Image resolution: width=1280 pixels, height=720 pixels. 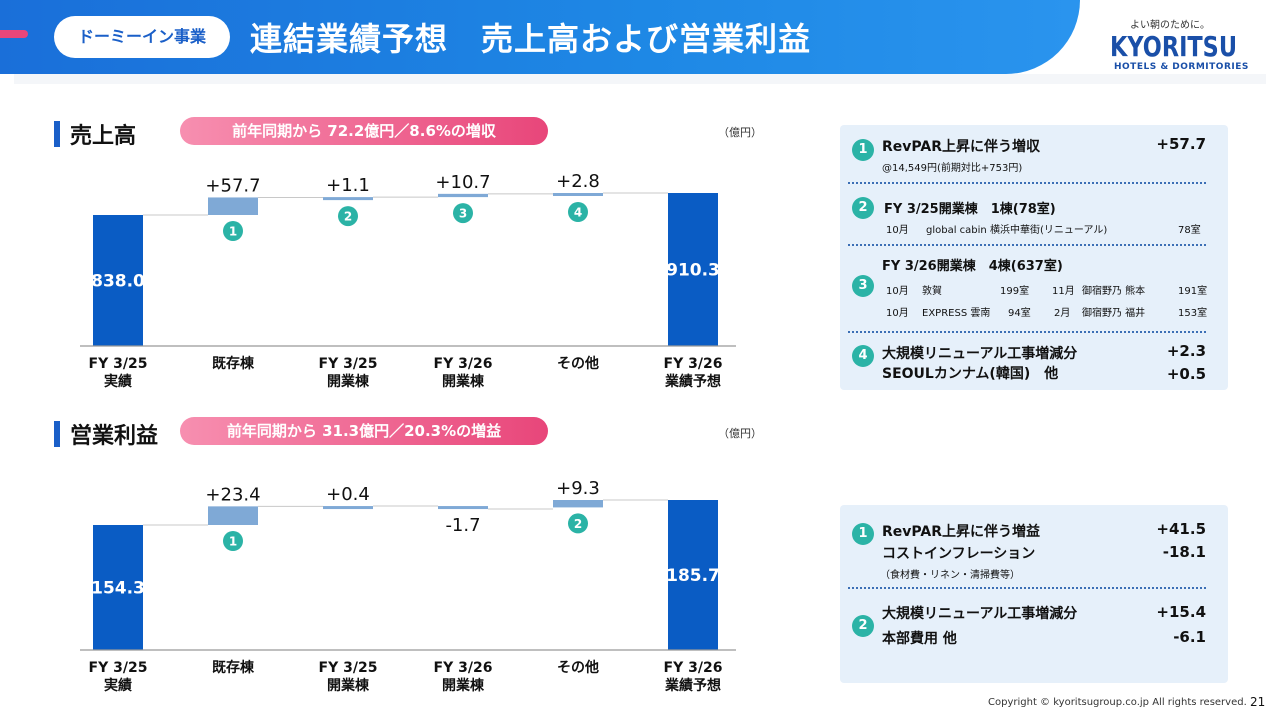 I want to click on note-value: -6.1, so click(x=1189, y=637).